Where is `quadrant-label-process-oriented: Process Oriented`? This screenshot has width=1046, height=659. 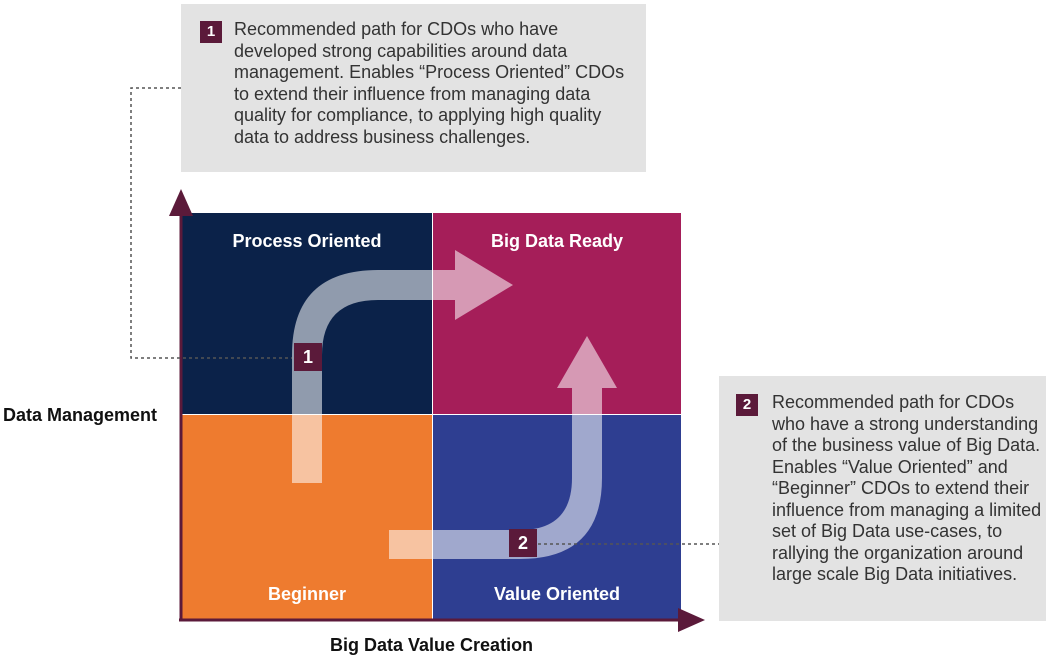 quadrant-label-process-oriented: Process Oriented is located at coordinates (307, 241).